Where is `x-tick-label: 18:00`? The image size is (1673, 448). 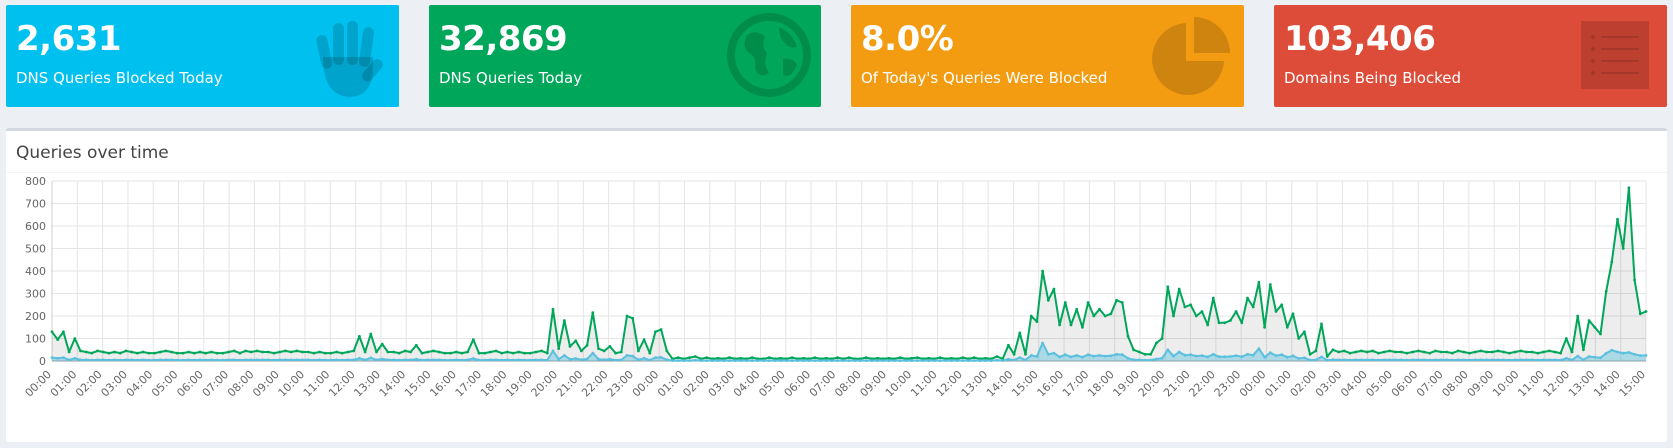 x-tick-label: 18:00 is located at coordinates (1101, 384).